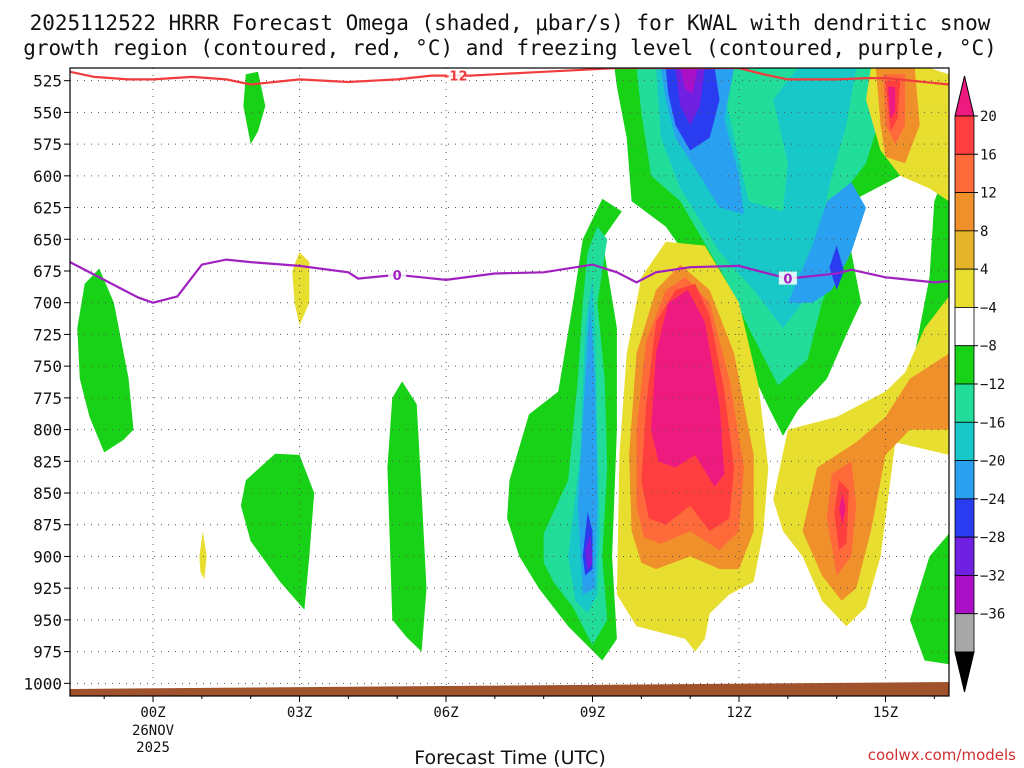  Describe the element at coordinates (153, 731) in the screenshot. I see `x-tick-date-0: 26NOV` at that location.